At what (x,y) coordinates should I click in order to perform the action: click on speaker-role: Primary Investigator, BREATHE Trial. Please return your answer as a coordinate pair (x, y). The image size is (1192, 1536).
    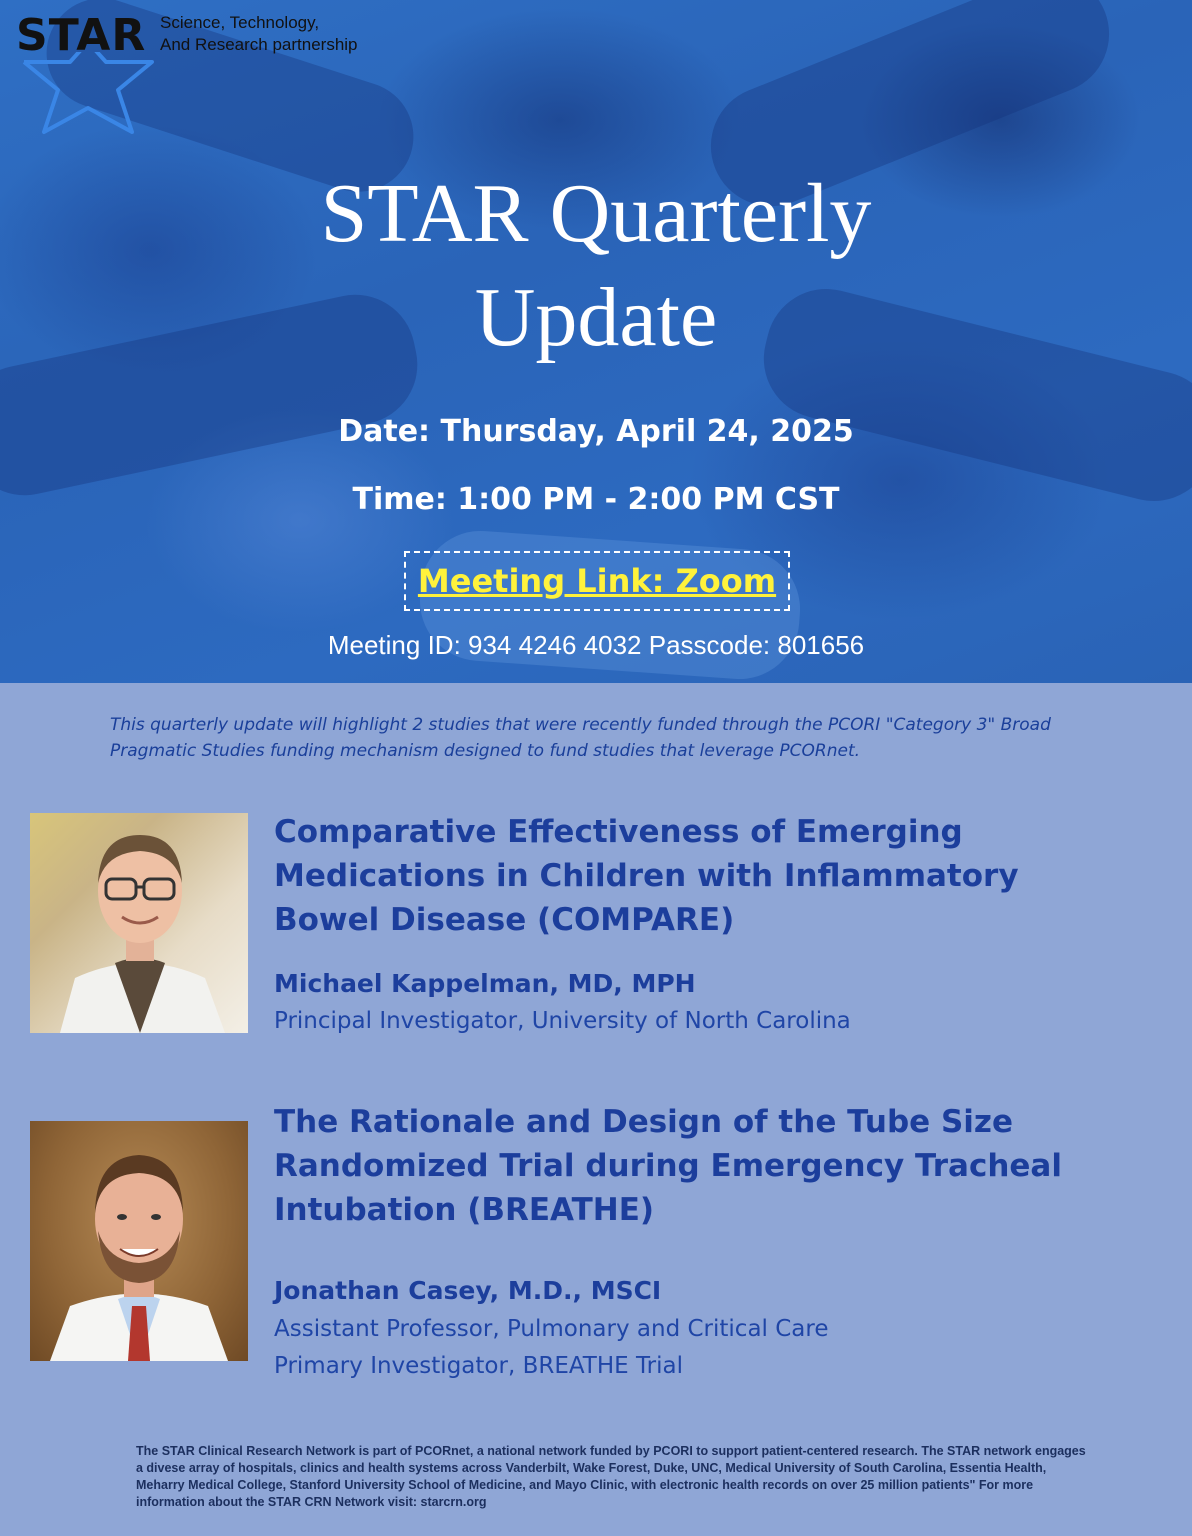
    Looking at the image, I should click on (478, 1366).